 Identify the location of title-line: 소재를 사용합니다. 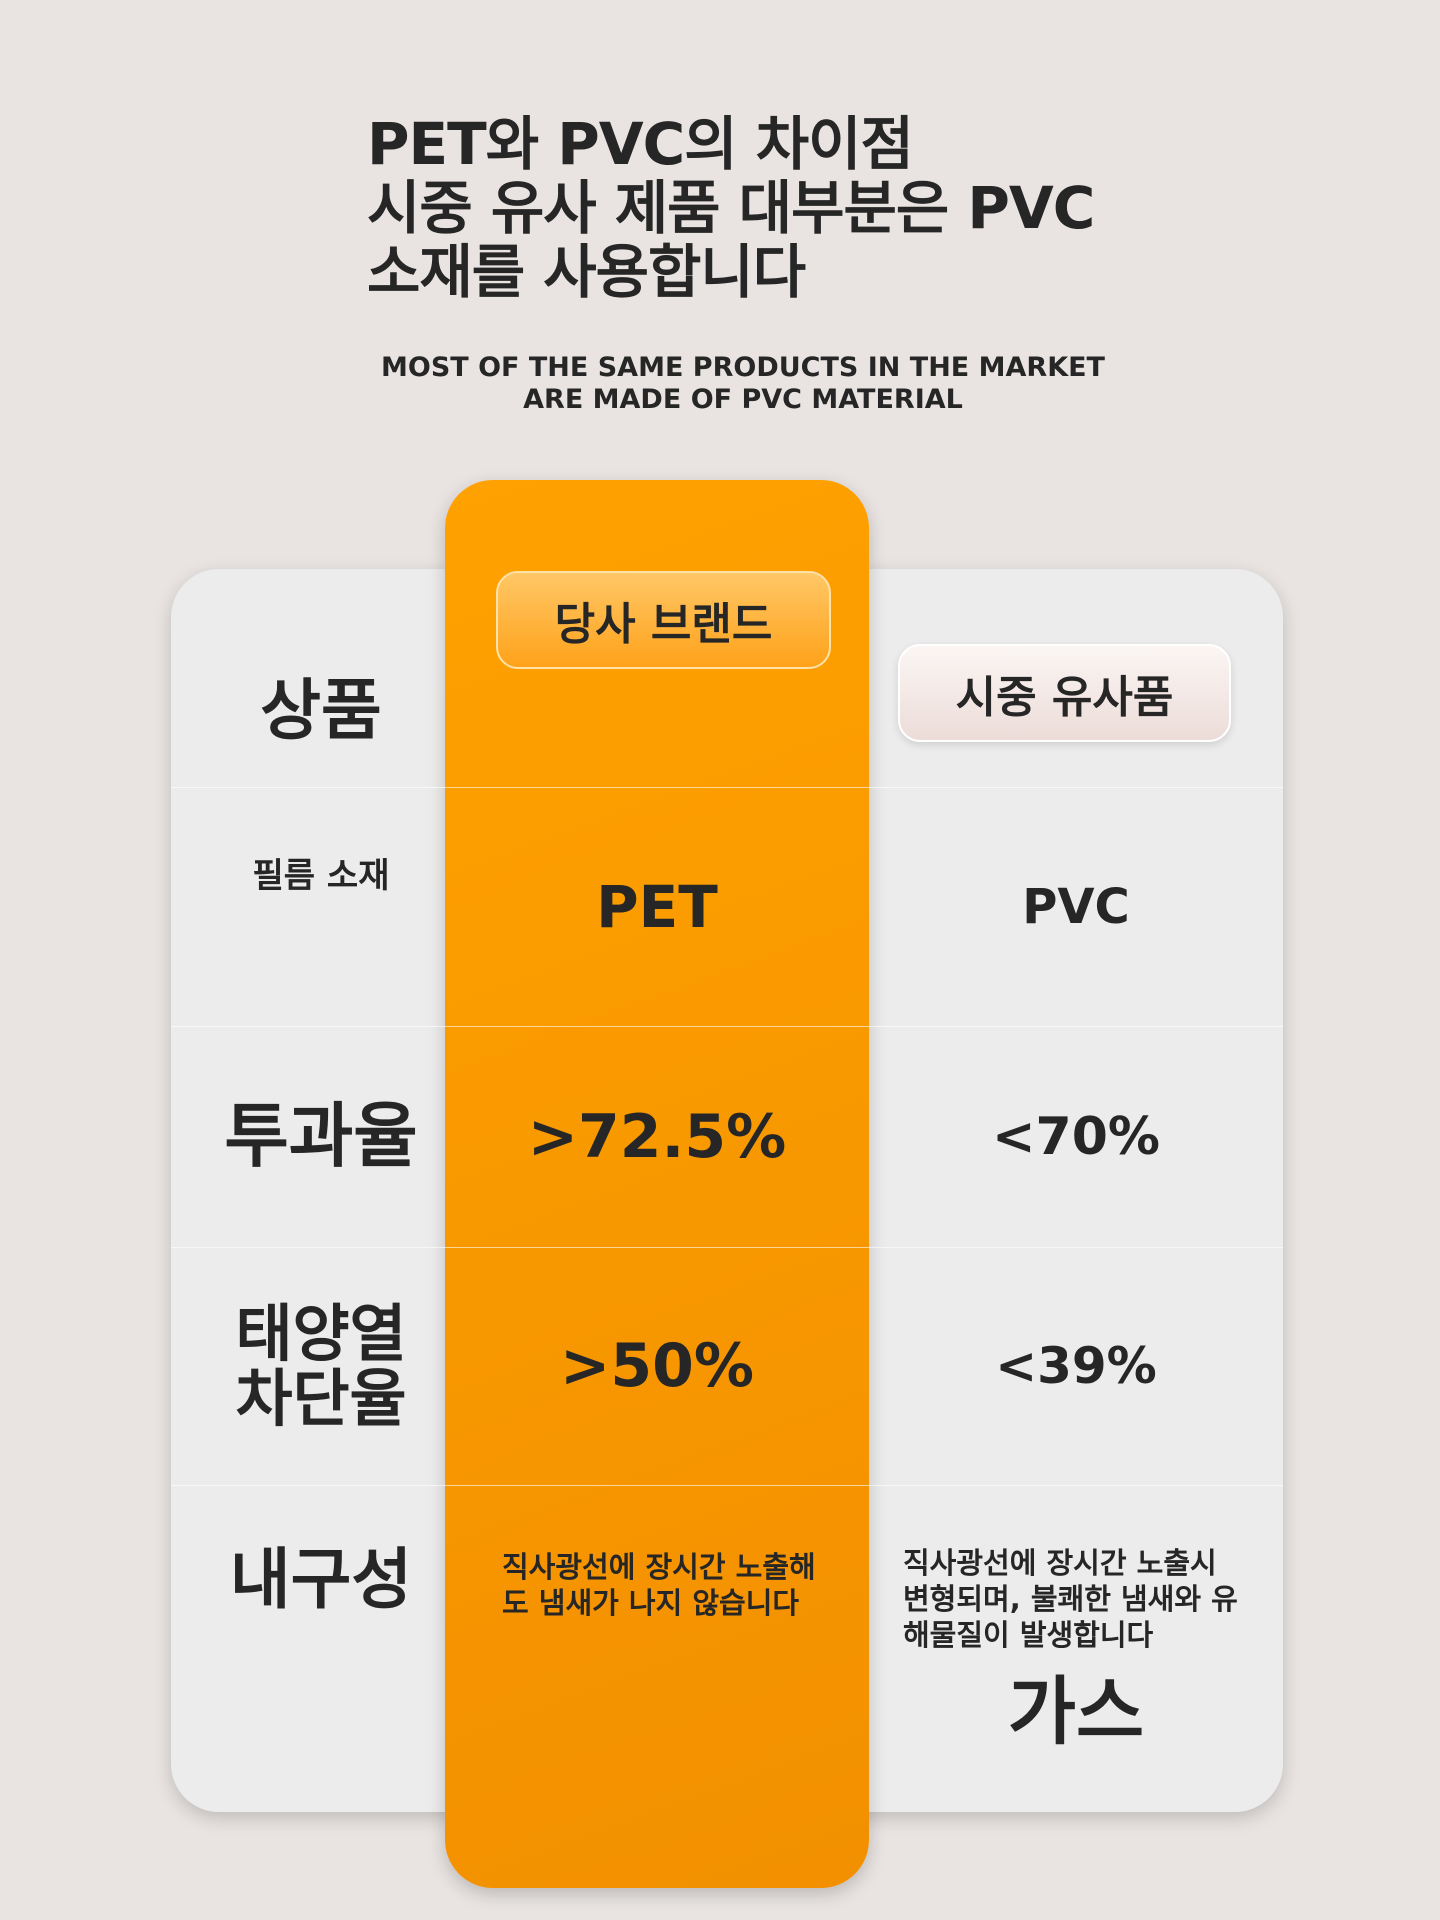
(586, 272).